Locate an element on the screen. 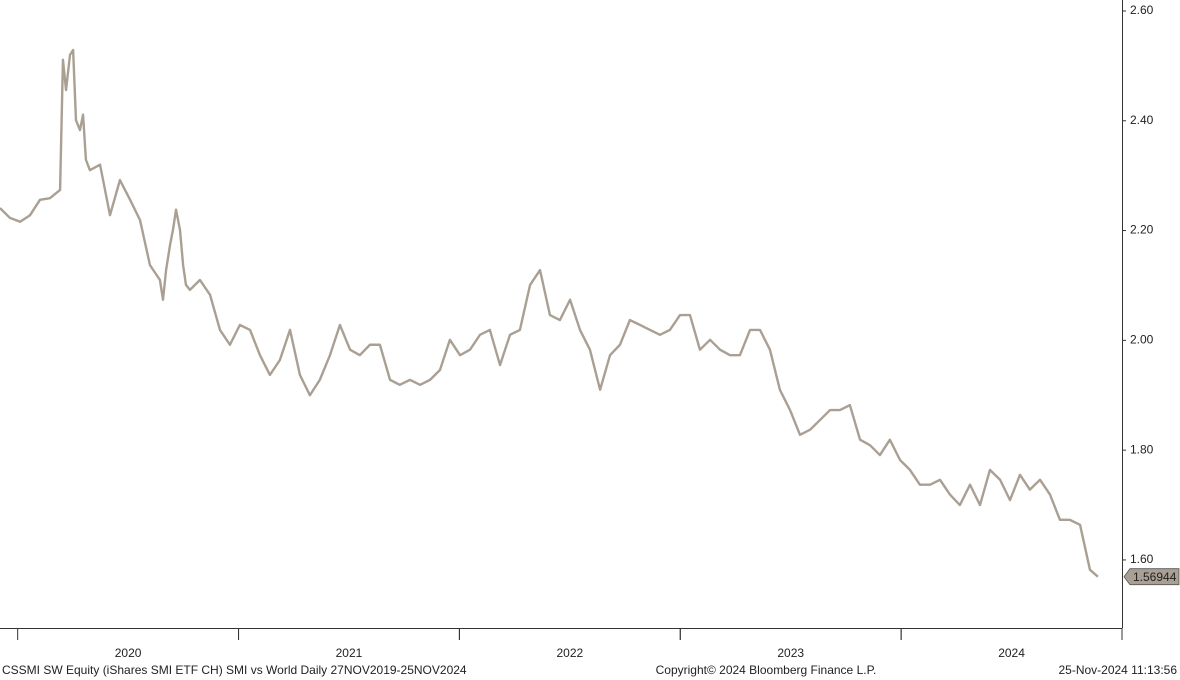 The width and height of the screenshot is (1180, 680). last-value-label: 1.56944 is located at coordinates (1155, 577).